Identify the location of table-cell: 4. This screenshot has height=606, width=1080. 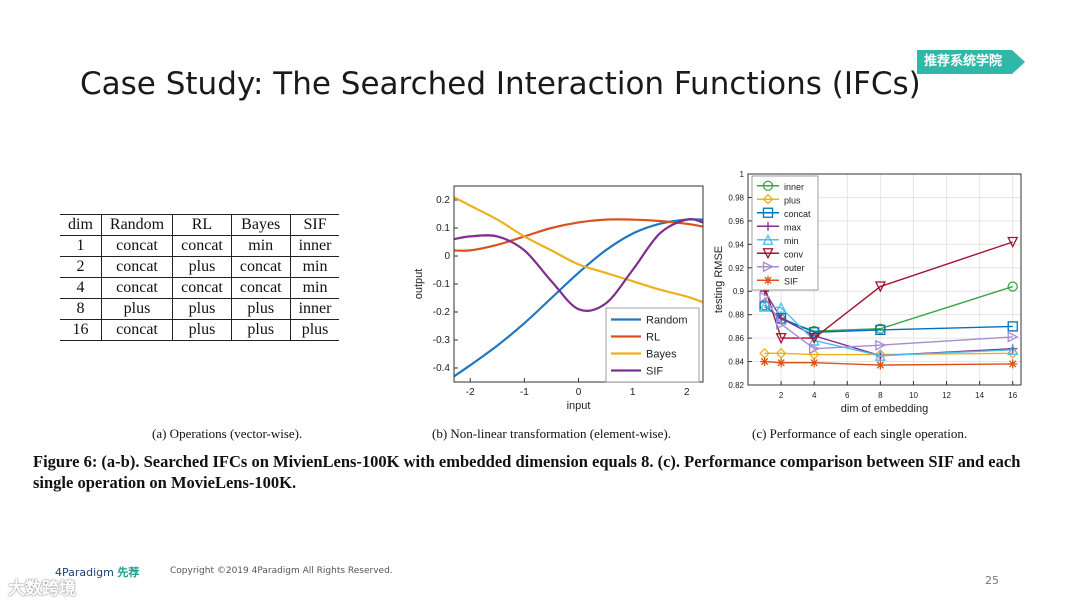
(81, 288).